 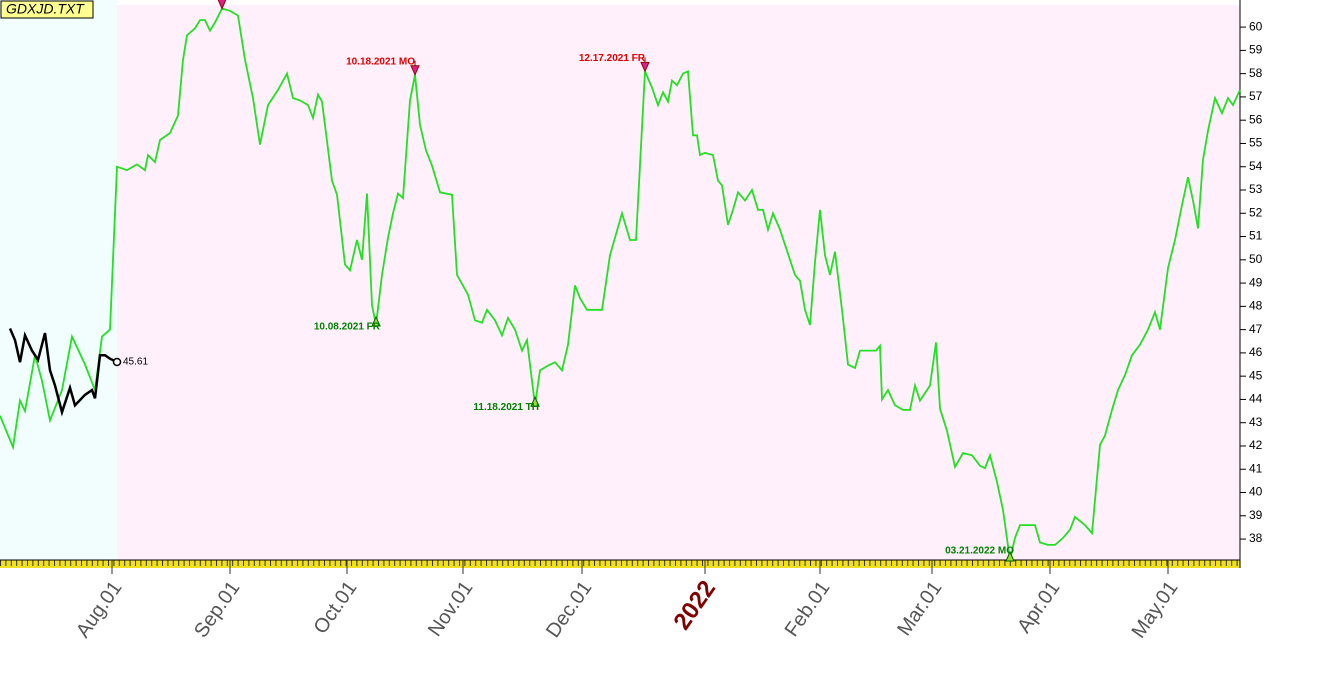 I want to click on title-box, so click(x=47, y=9).